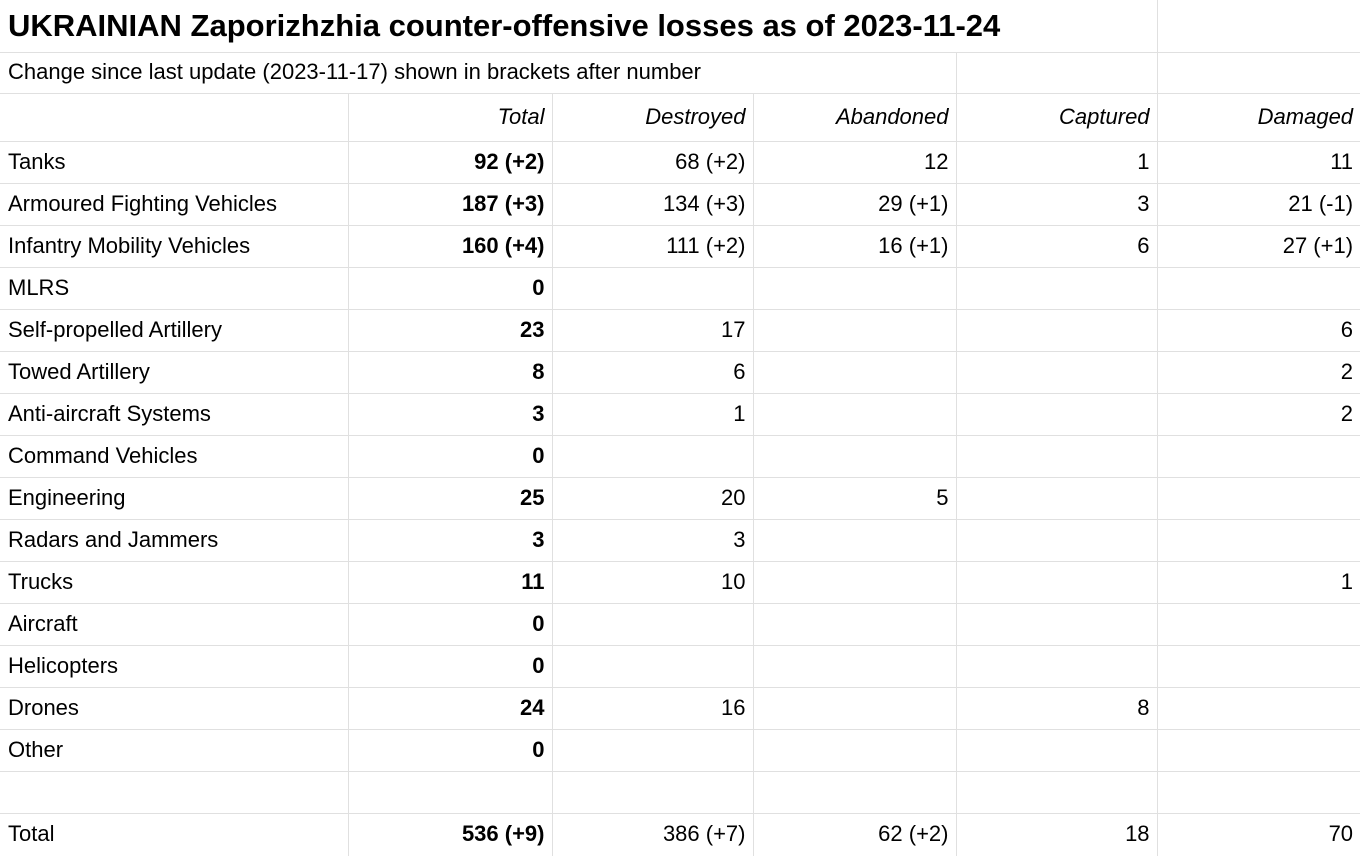 The width and height of the screenshot is (1360, 856). I want to click on cell-destroyed: 1, so click(652, 414).